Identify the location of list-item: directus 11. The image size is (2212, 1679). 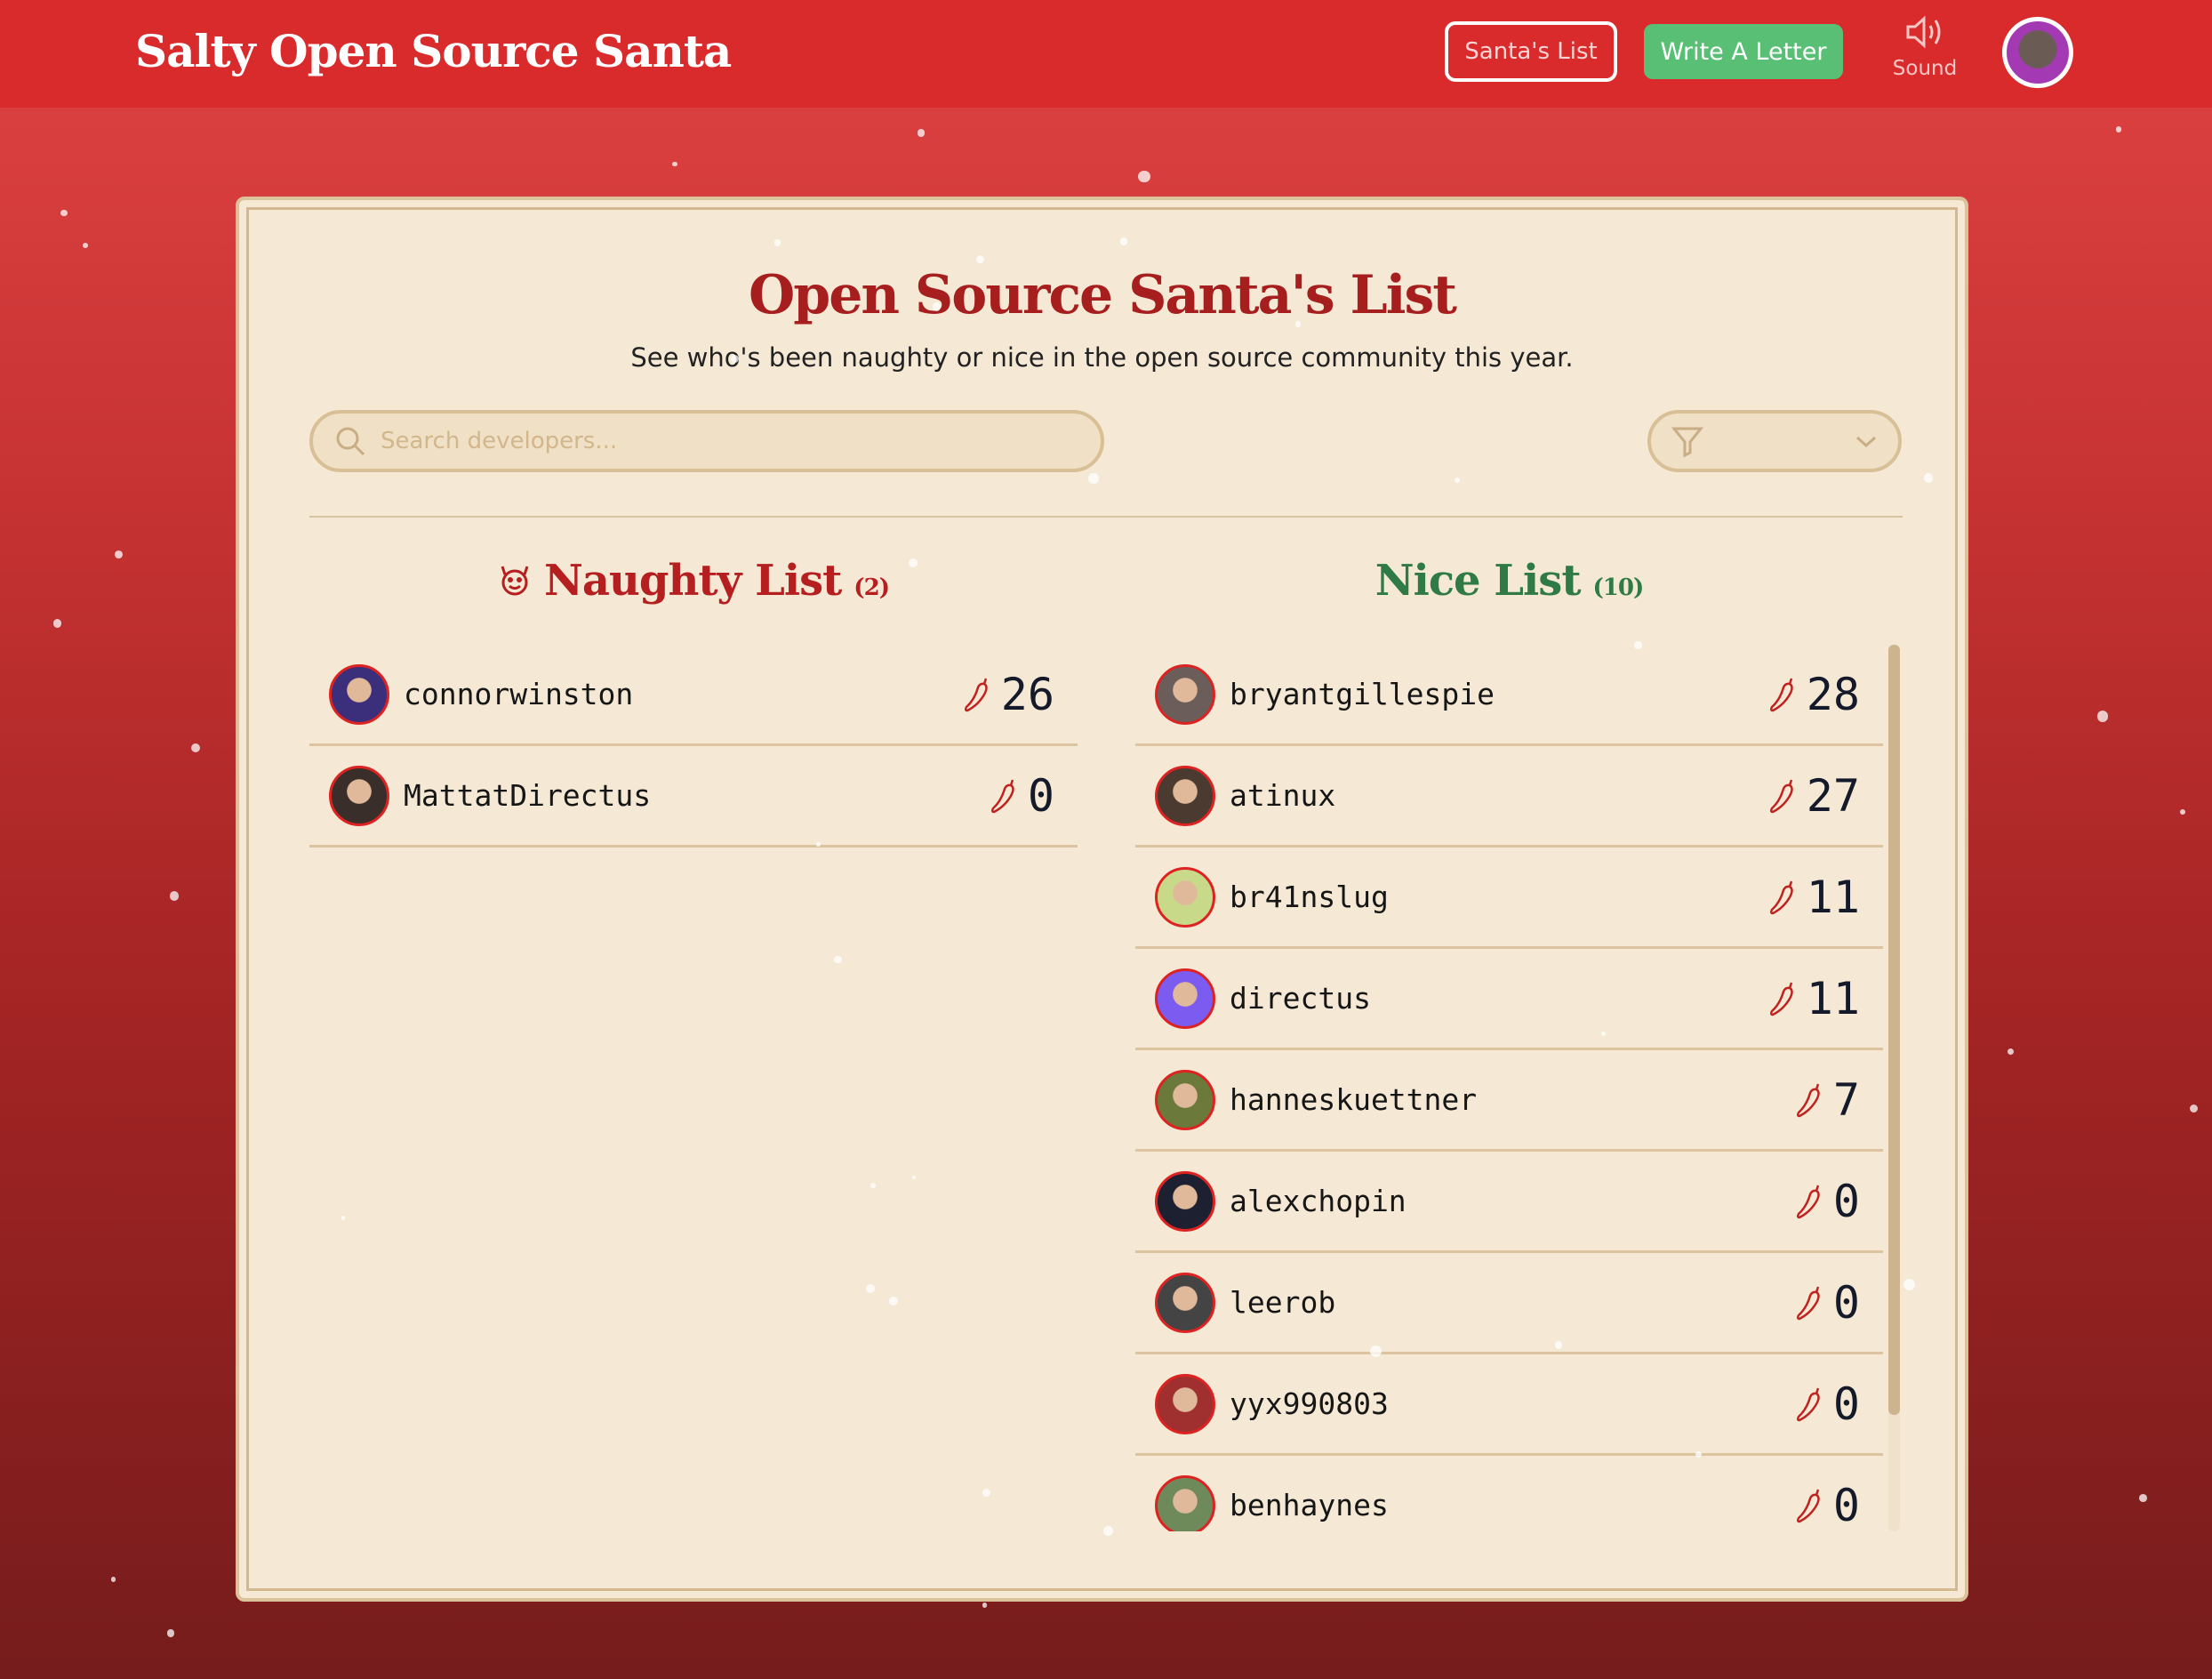
(1509, 1000).